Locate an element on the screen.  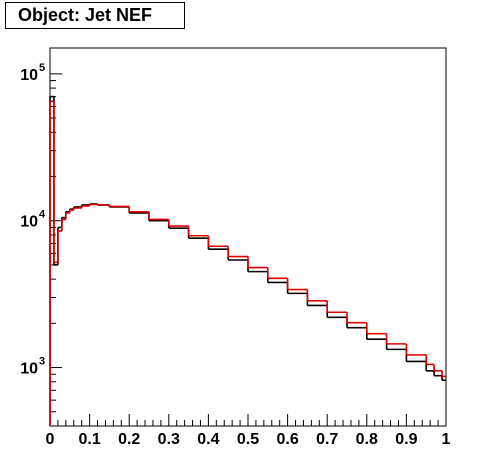
x-tick-label: 0.3 is located at coordinates (169, 439).